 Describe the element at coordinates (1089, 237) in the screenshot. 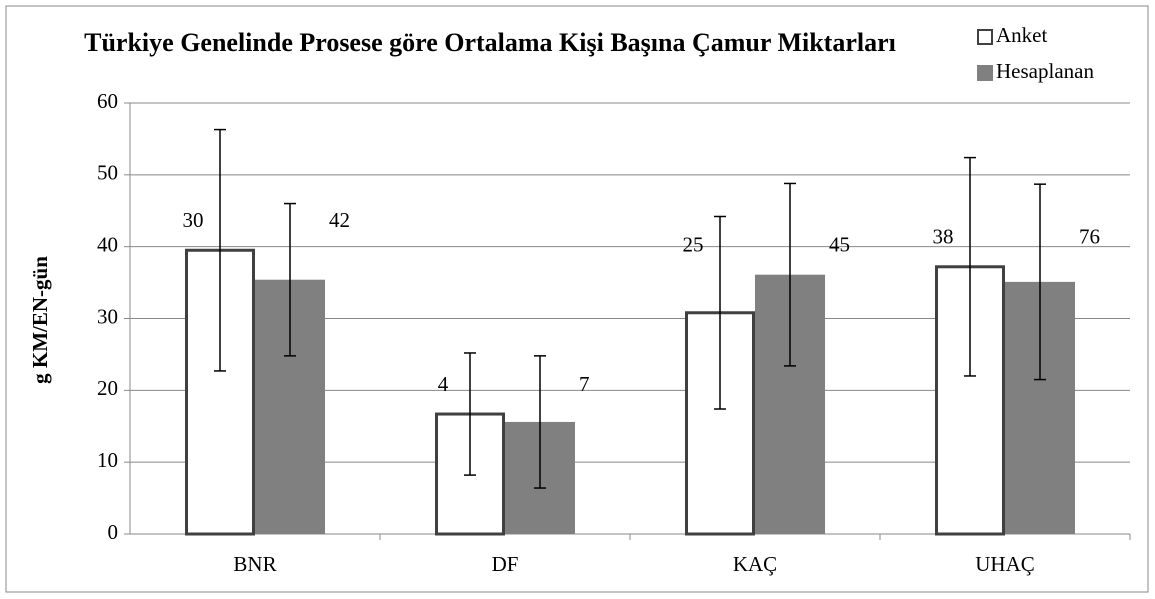

I see `annotation: 76` at that location.